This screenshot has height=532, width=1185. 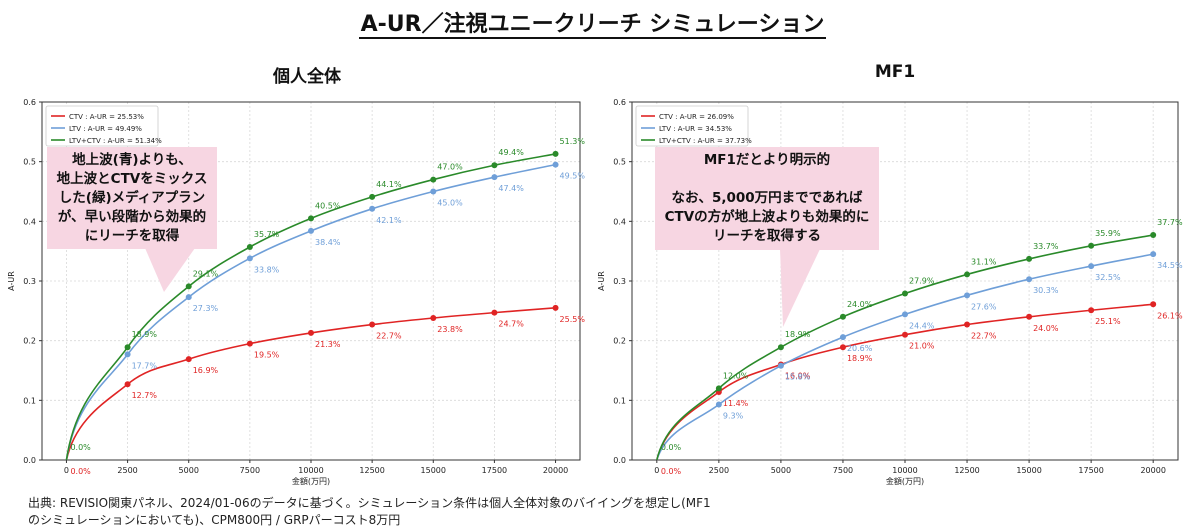 What do you see at coordinates (307, 77) in the screenshot?
I see `chart-title-left: 個人全体` at bounding box center [307, 77].